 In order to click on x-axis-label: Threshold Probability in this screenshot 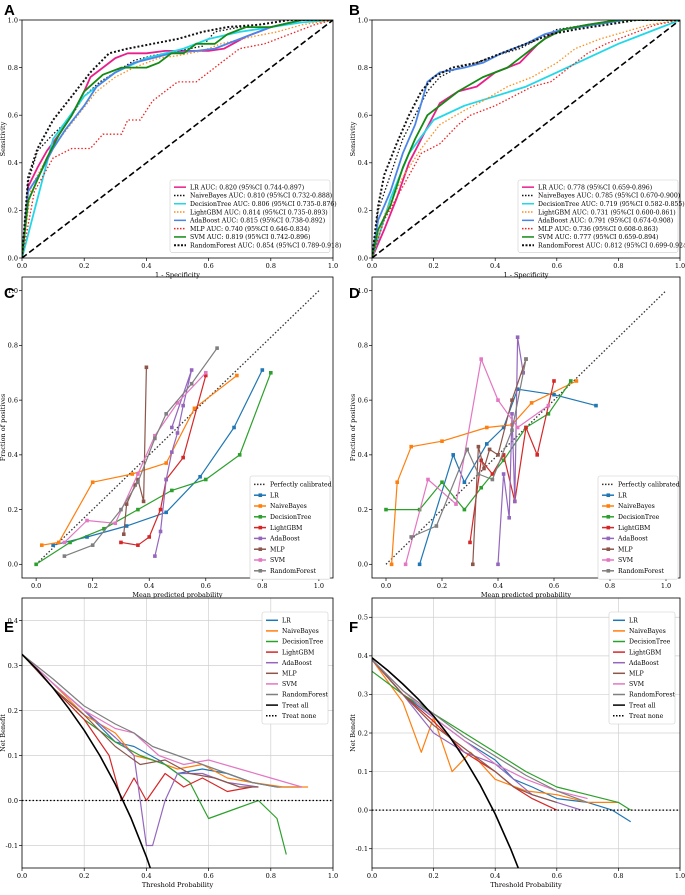, I will do `click(526, 885)`.